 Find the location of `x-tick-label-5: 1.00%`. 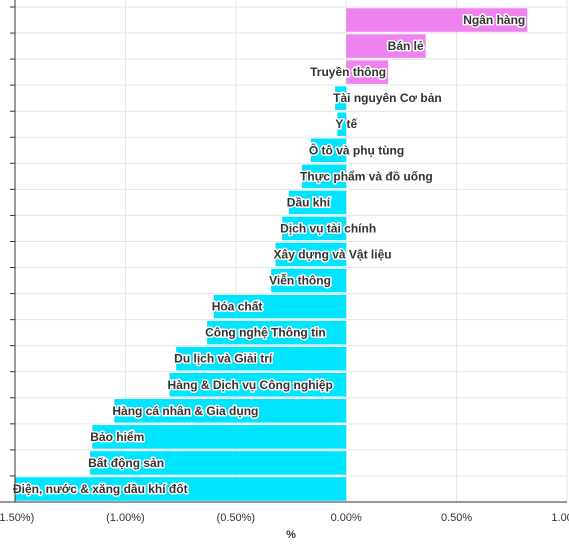

x-tick-label-5: 1.00% is located at coordinates (560, 518).